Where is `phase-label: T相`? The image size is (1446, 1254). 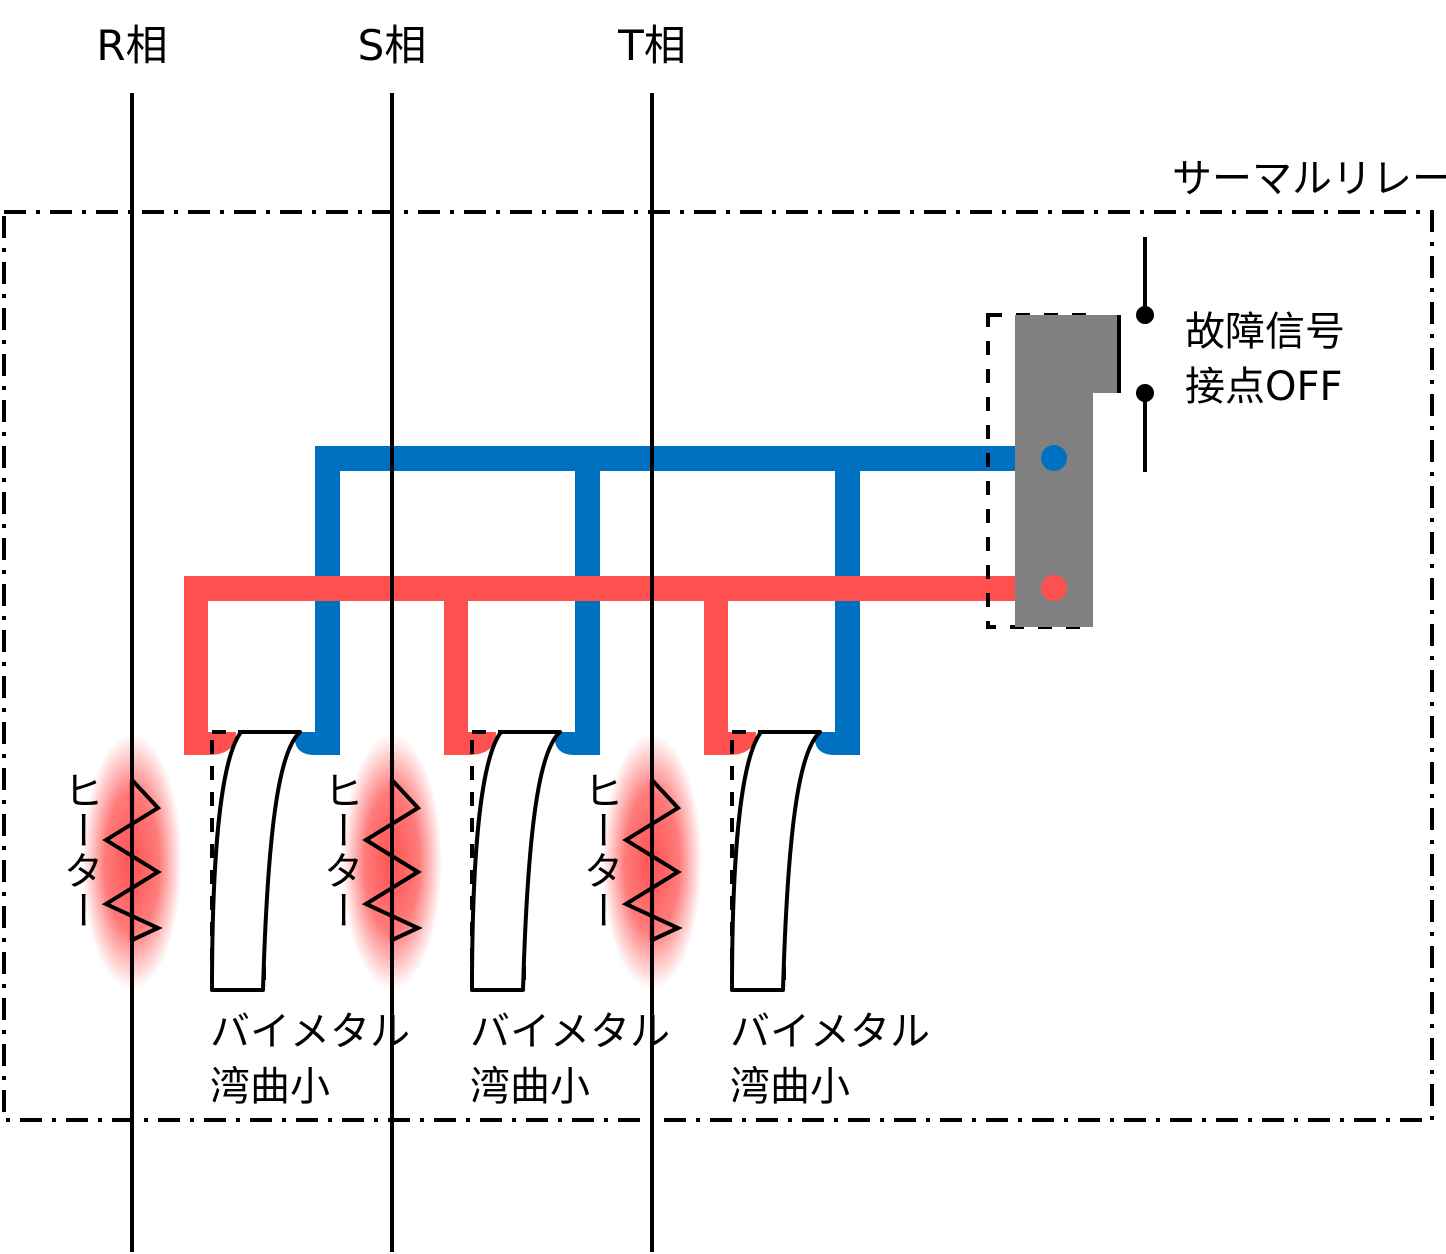 phase-label: T相 is located at coordinates (651, 45).